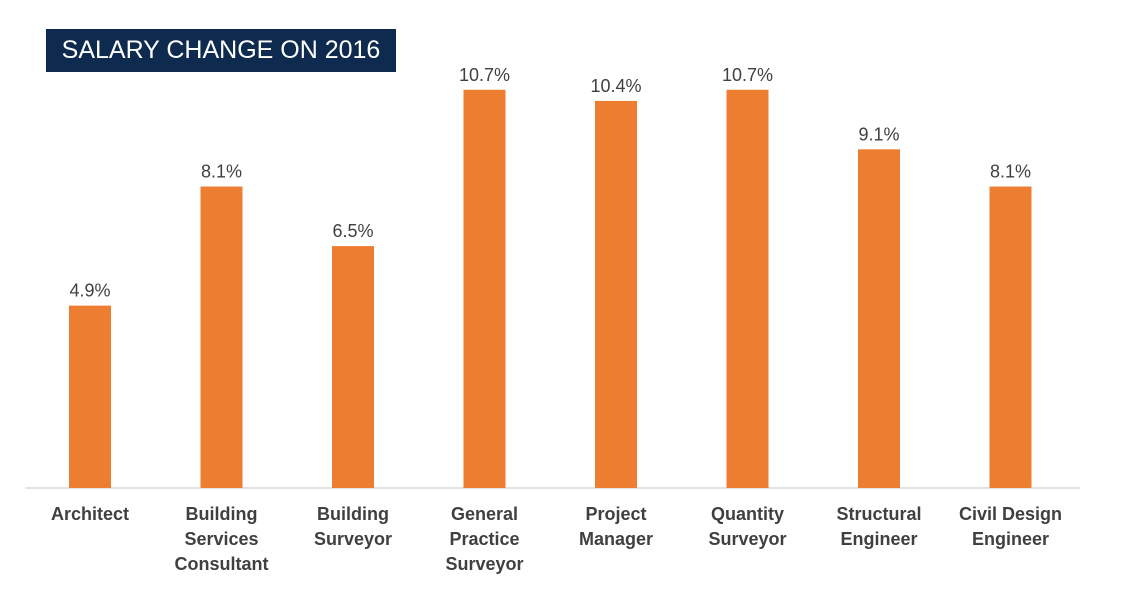 The image size is (1124, 614). Describe the element at coordinates (878, 514) in the screenshot. I see `category-label-line: Structural` at that location.